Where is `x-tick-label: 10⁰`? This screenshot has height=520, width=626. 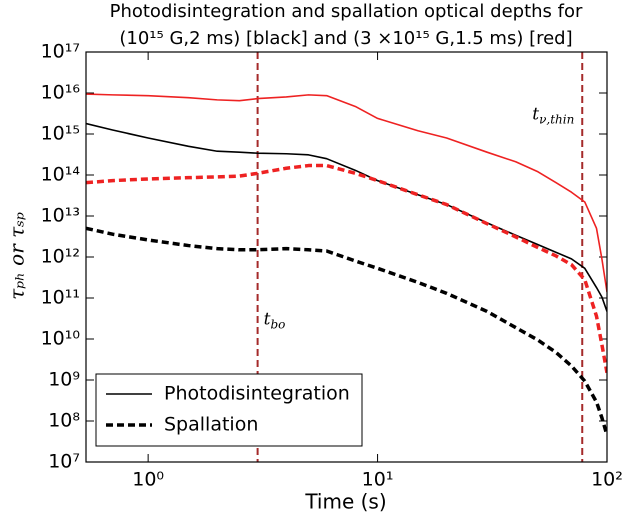
x-tick-label: 10⁰ is located at coordinates (148, 480).